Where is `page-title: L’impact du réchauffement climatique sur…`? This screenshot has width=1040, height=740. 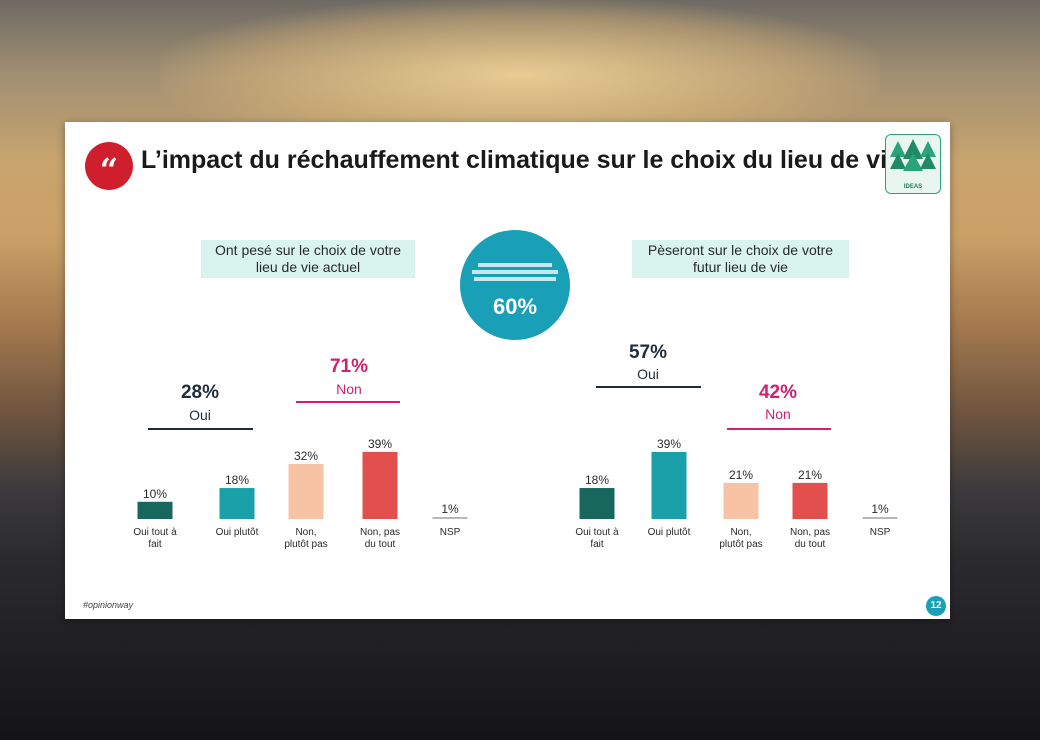 page-title: L’impact du réchauffement climatique sur… is located at coordinates (521, 160).